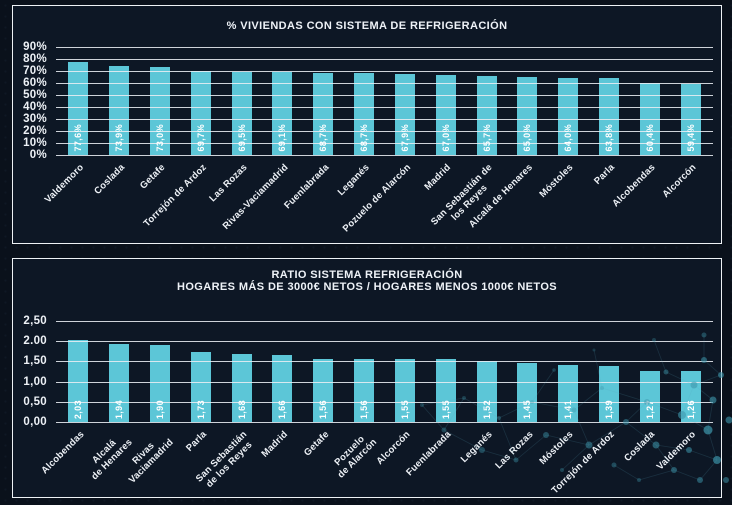 This screenshot has height=505, width=732. Describe the element at coordinates (196, 441) in the screenshot. I see `category-label: Parla` at that location.